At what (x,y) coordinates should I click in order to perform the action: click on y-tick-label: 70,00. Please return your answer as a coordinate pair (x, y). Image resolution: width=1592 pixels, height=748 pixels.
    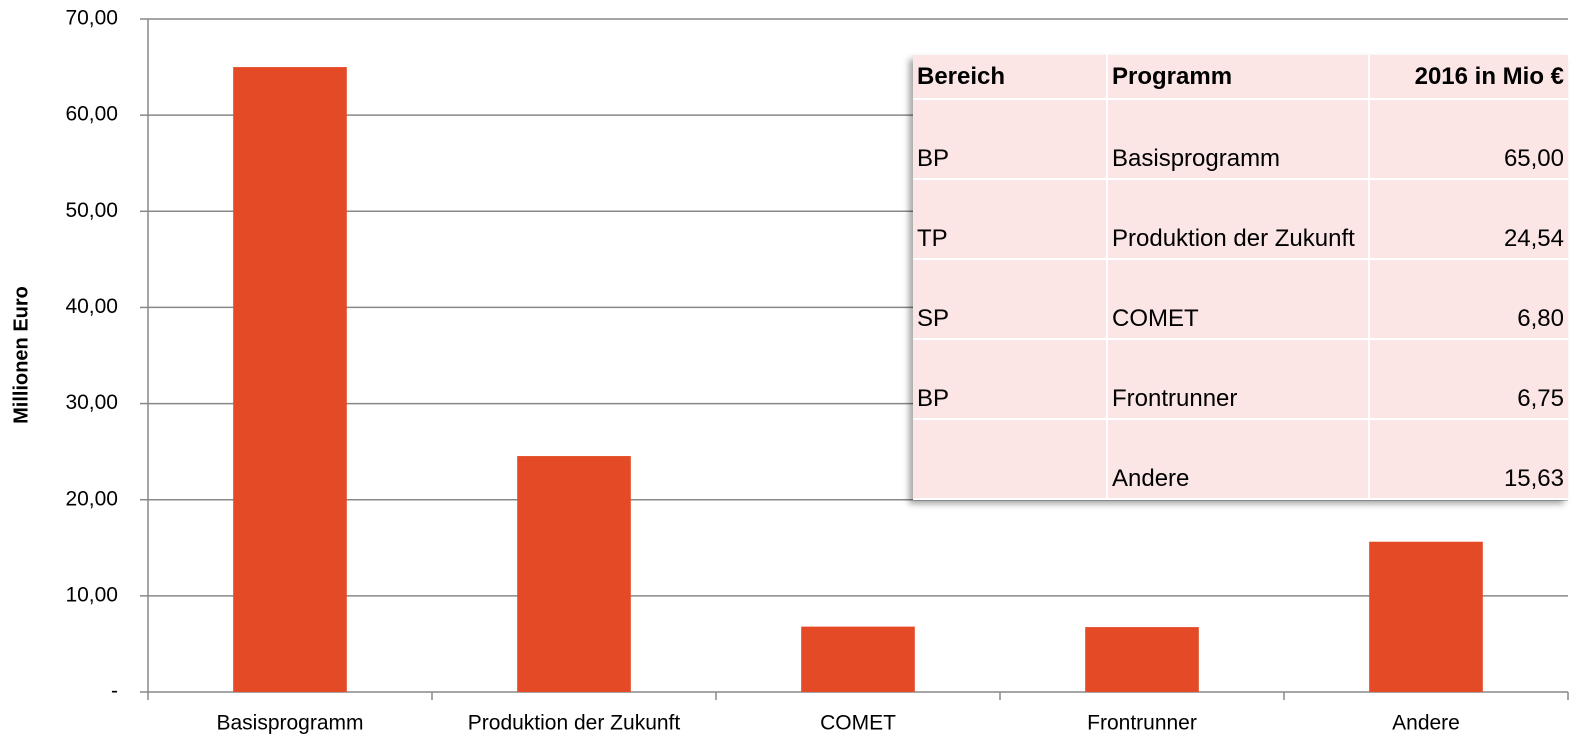
    Looking at the image, I should click on (91, 18).